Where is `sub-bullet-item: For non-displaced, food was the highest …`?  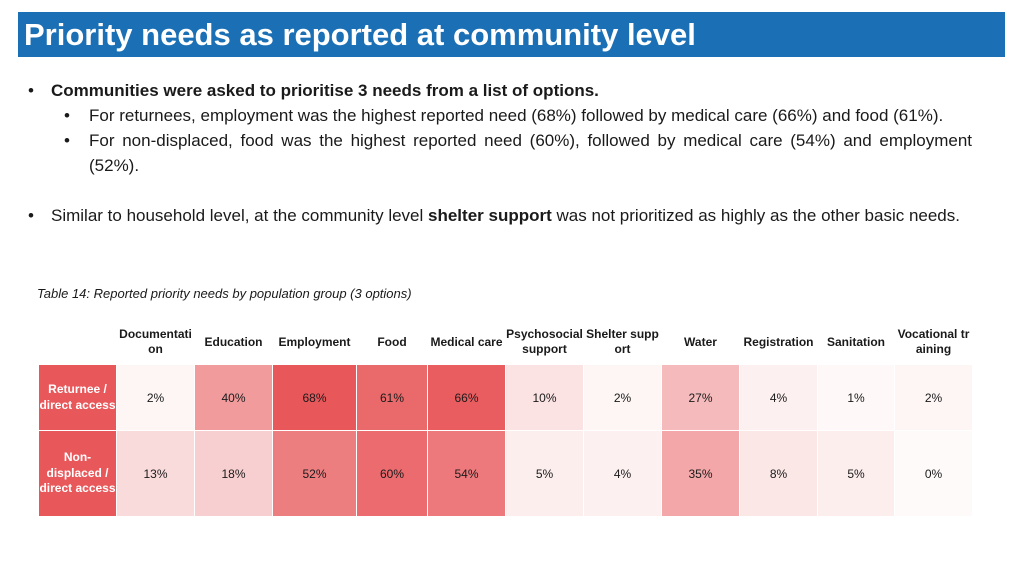
sub-bullet-item: For non-displaced, food was the highest … is located at coordinates (499, 153).